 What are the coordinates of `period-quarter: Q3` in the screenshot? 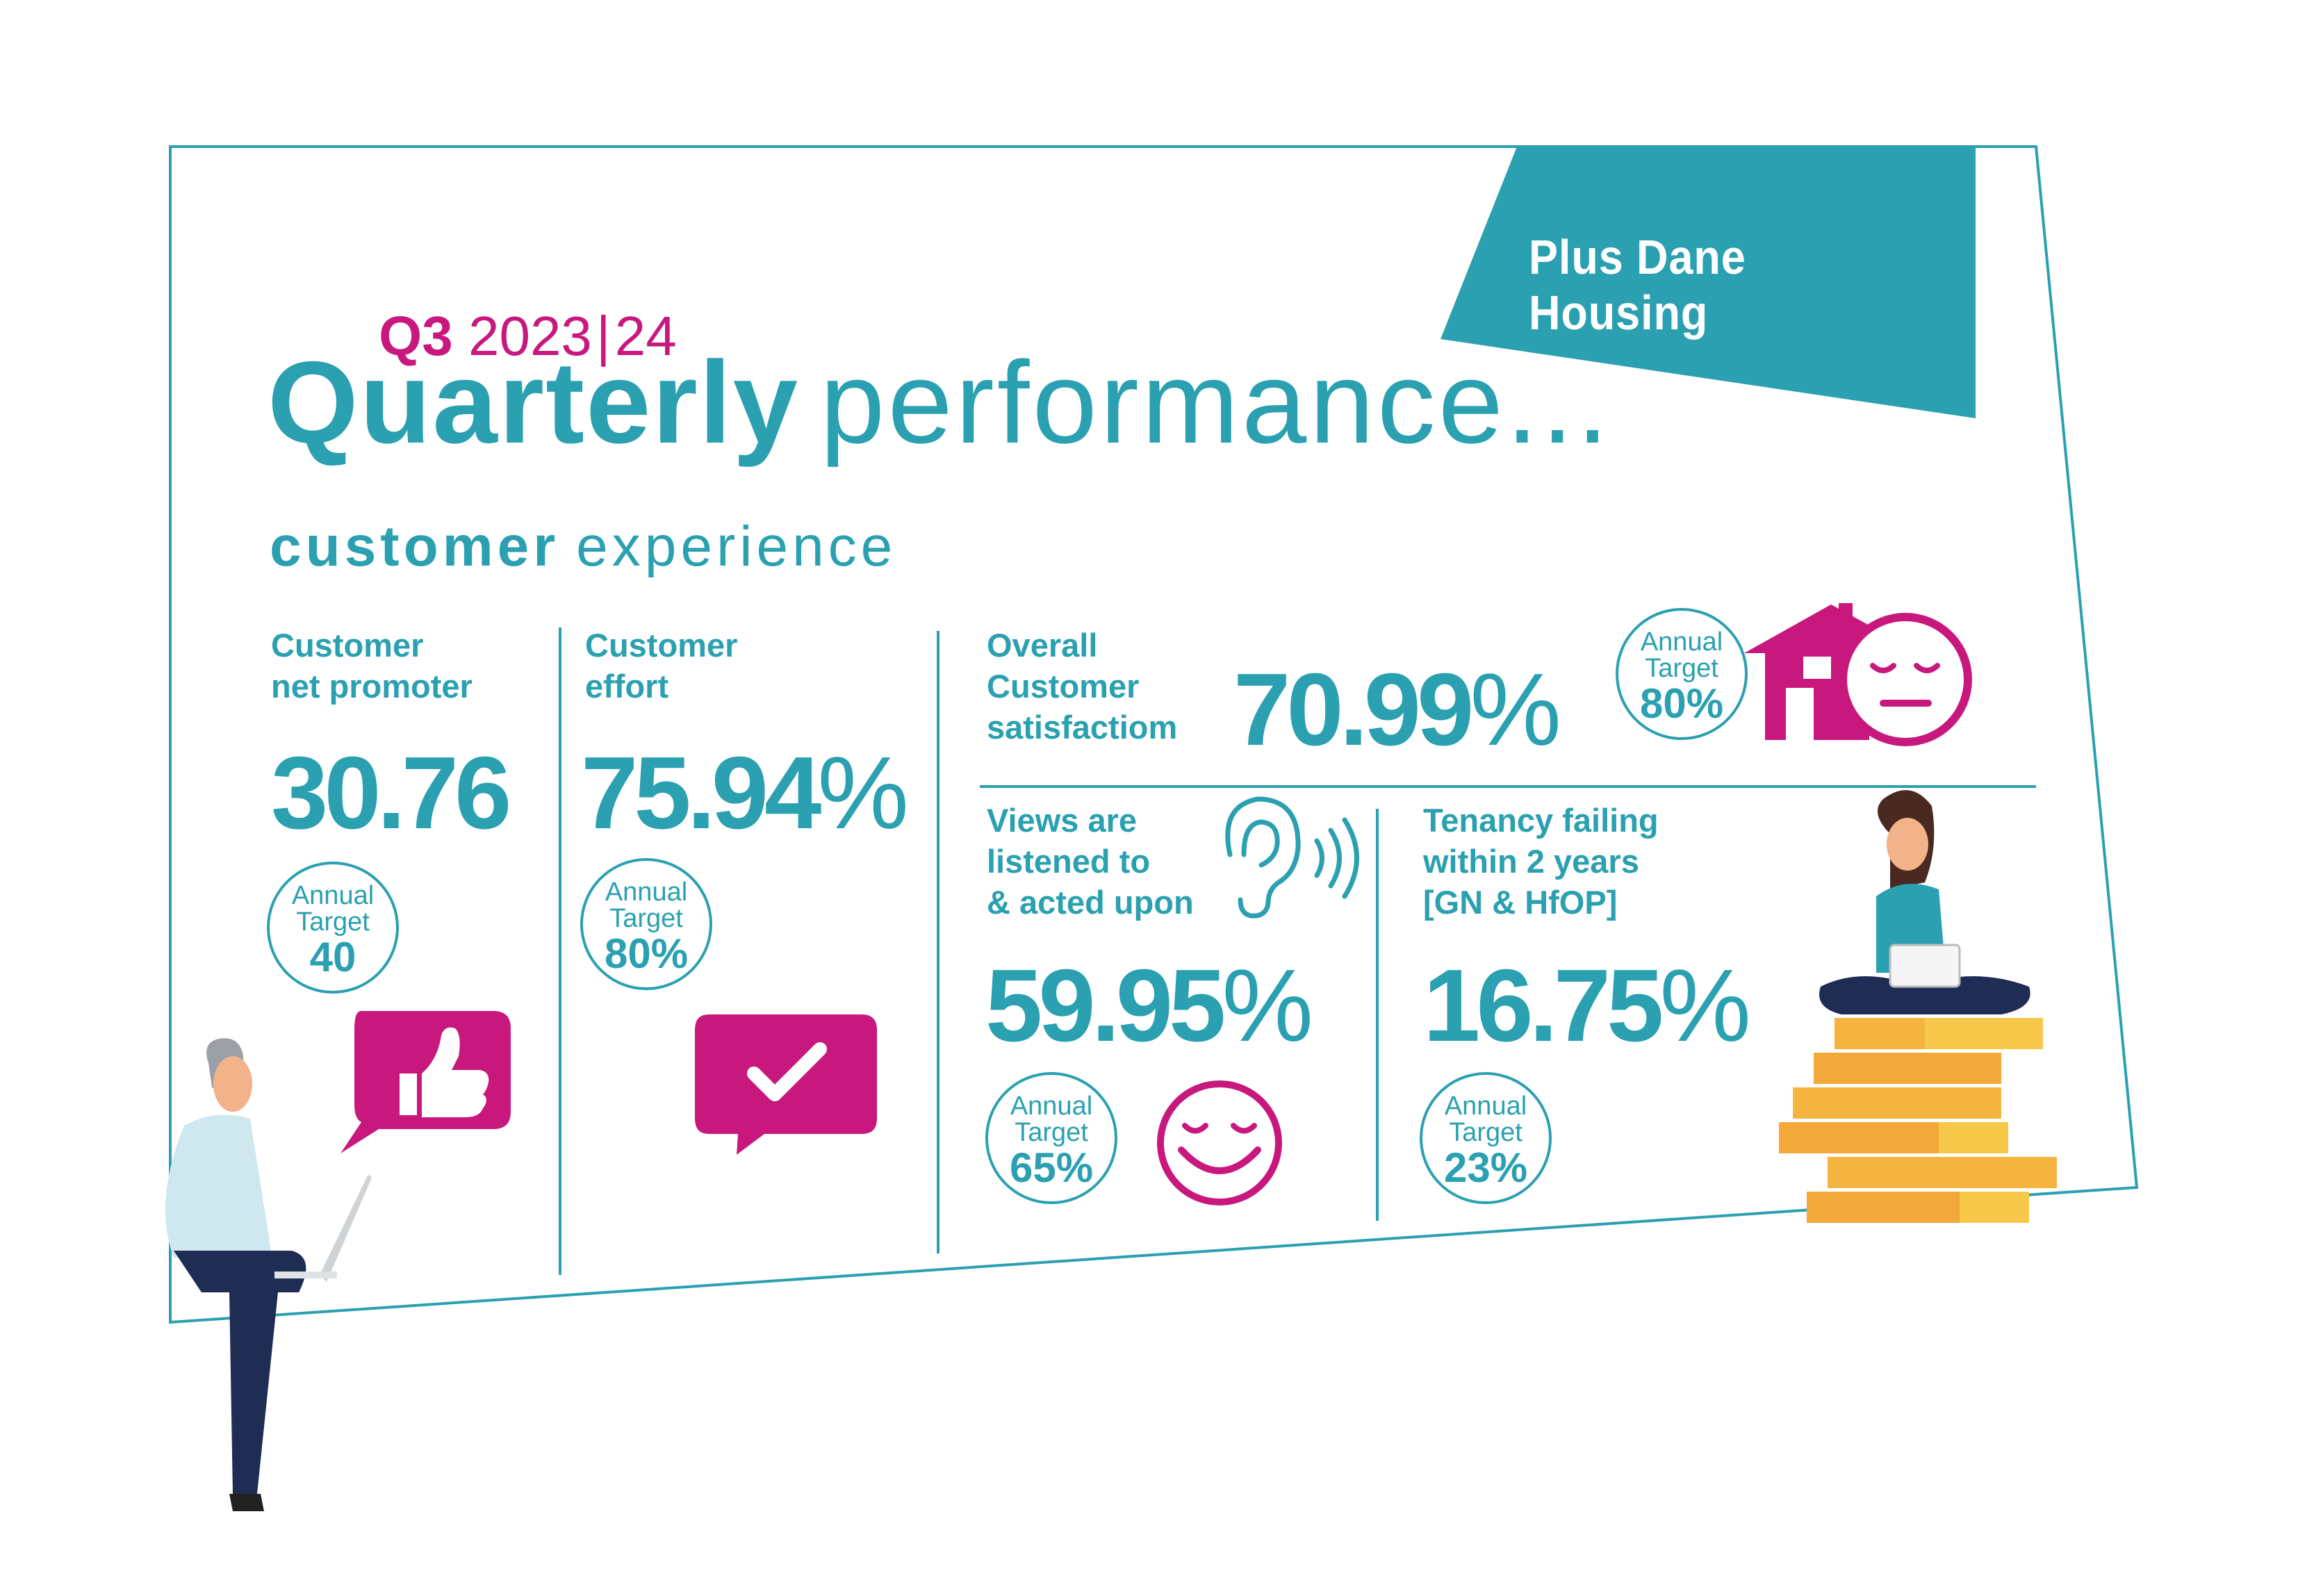 It's located at (416, 336).